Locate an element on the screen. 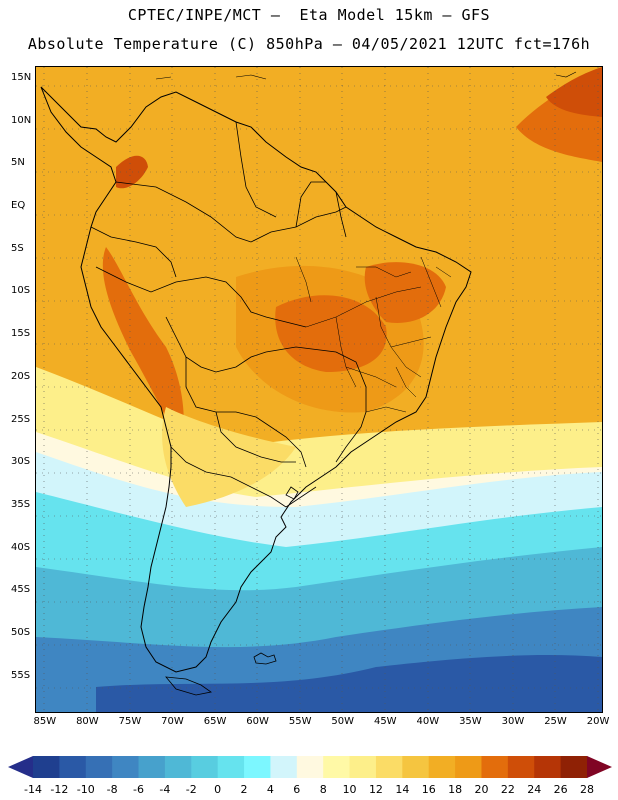 The width and height of the screenshot is (618, 800). colorbar-label: 22 is located at coordinates (507, 789).